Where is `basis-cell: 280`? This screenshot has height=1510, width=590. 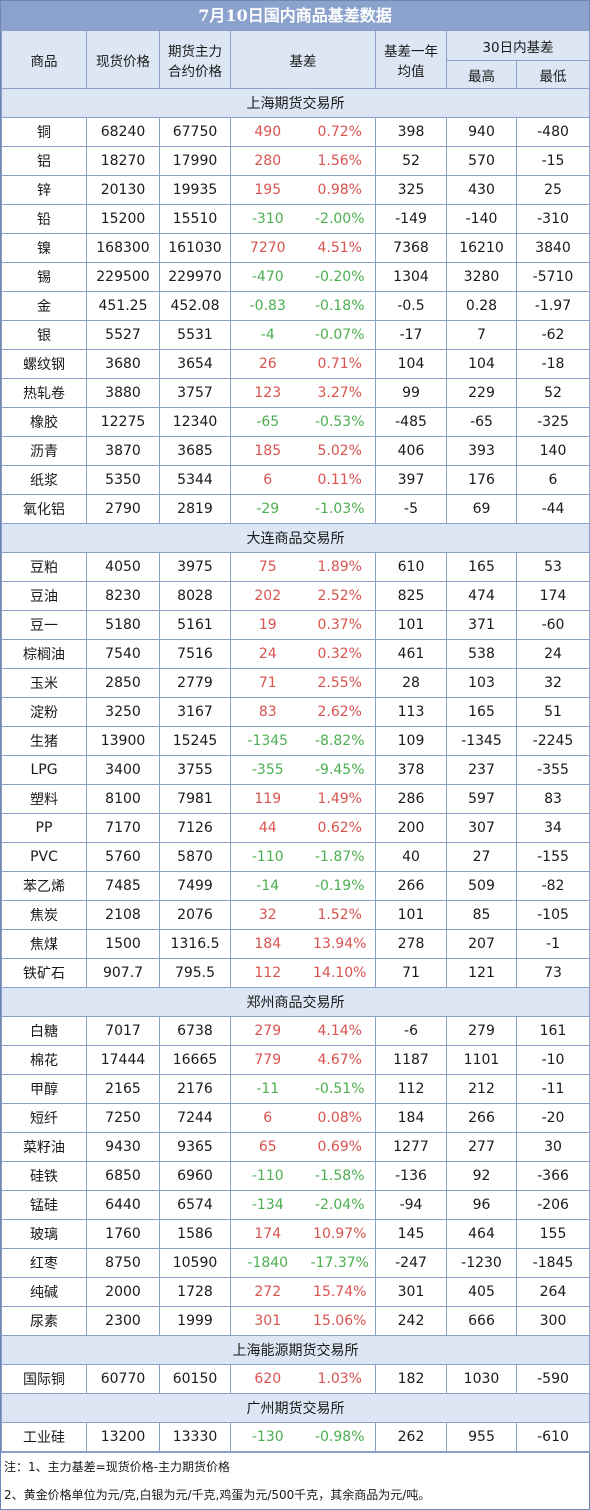
basis-cell: 280 is located at coordinates (267, 161).